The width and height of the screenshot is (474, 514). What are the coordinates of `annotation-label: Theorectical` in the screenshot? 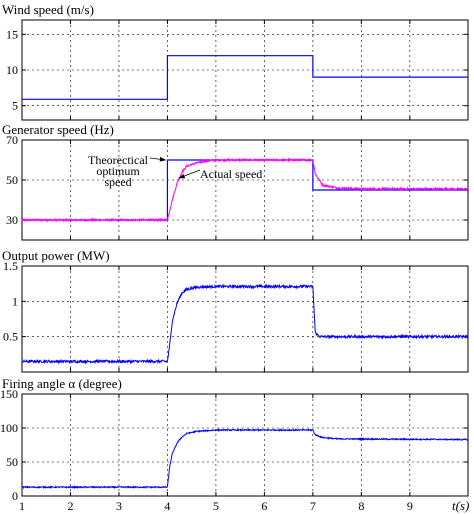 It's located at (118, 160).